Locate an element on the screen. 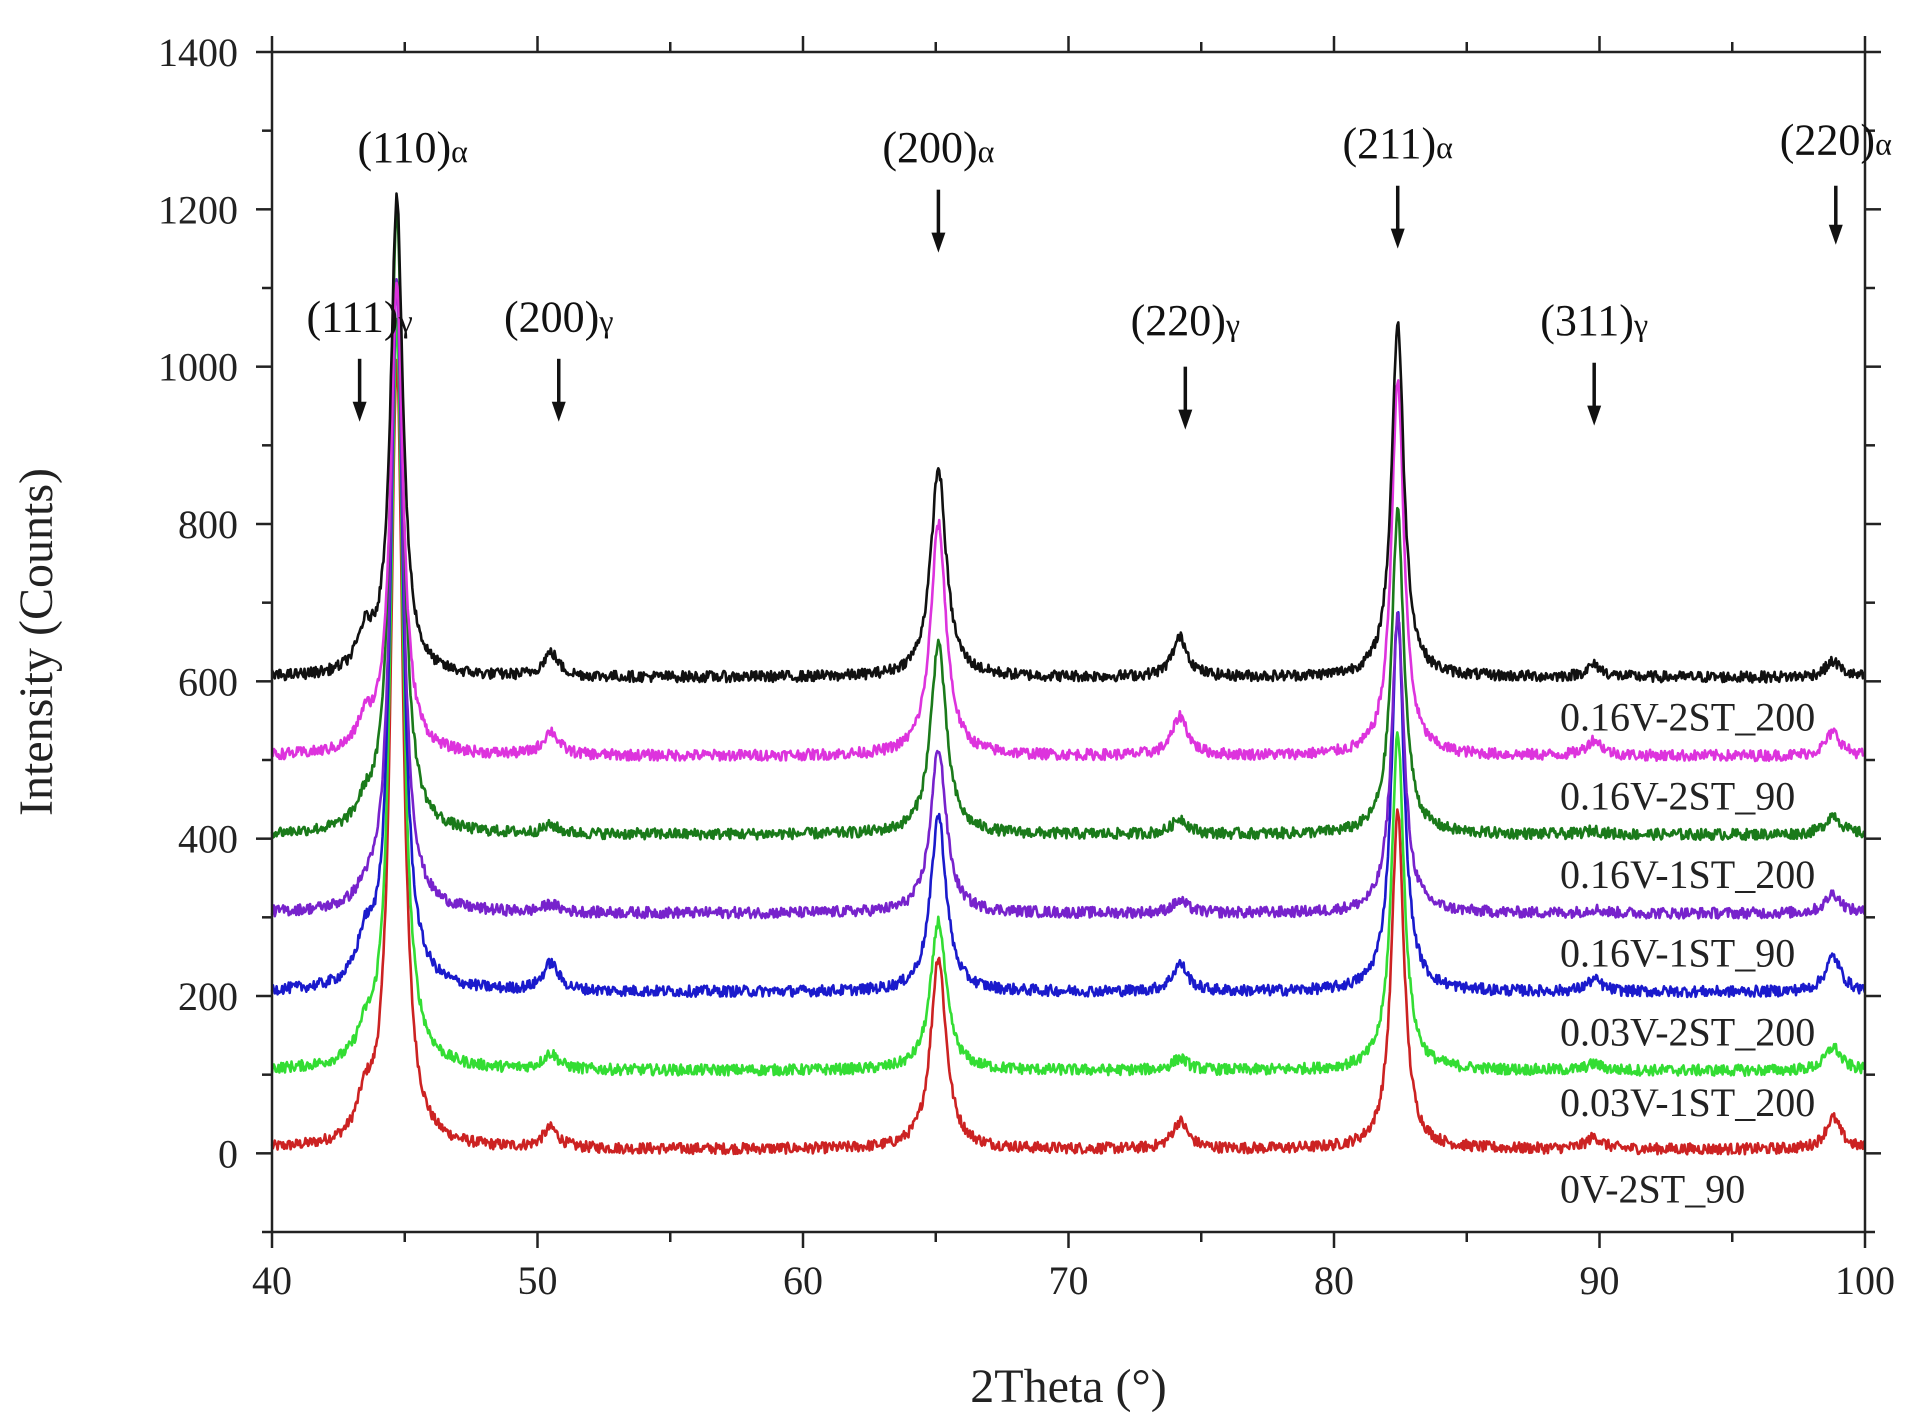  peak-annotation: (220)α is located at coordinates (1836, 180).